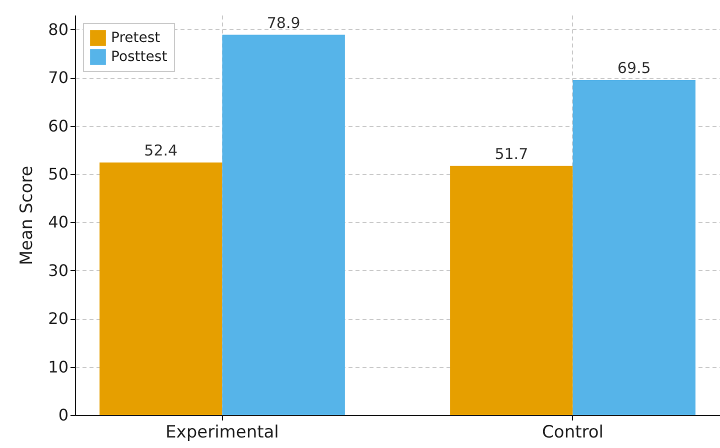 Image resolution: width=720 pixels, height=448 pixels. What do you see at coordinates (139, 57) in the screenshot?
I see `legend-label: Posttest` at bounding box center [139, 57].